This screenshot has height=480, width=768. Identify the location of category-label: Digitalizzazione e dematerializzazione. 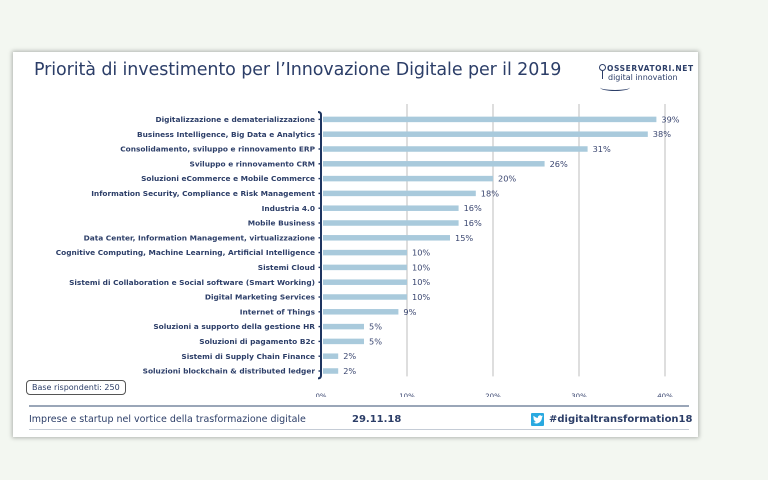
(235, 119).